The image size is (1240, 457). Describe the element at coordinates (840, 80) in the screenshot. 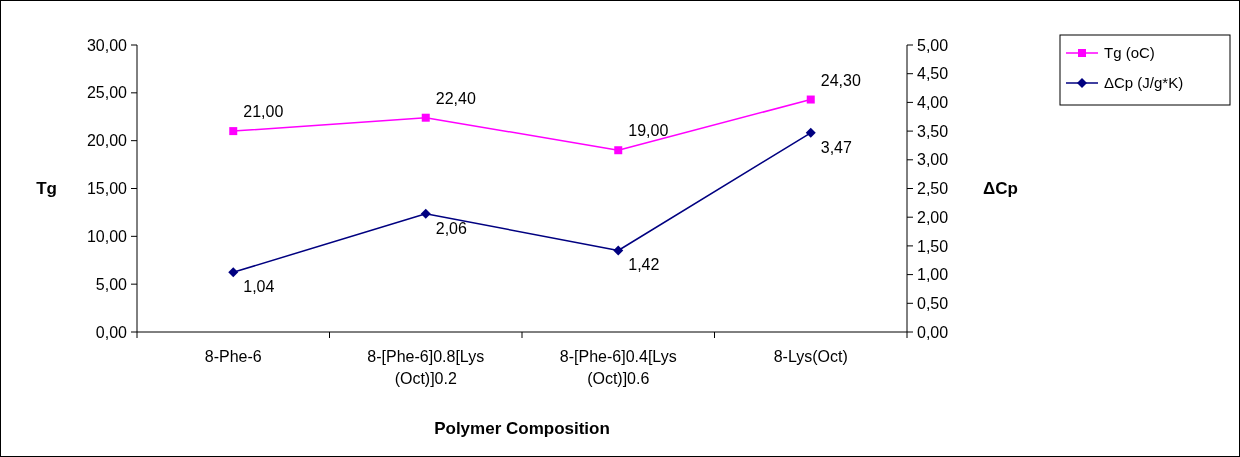

I see `data-label: 24,30` at that location.